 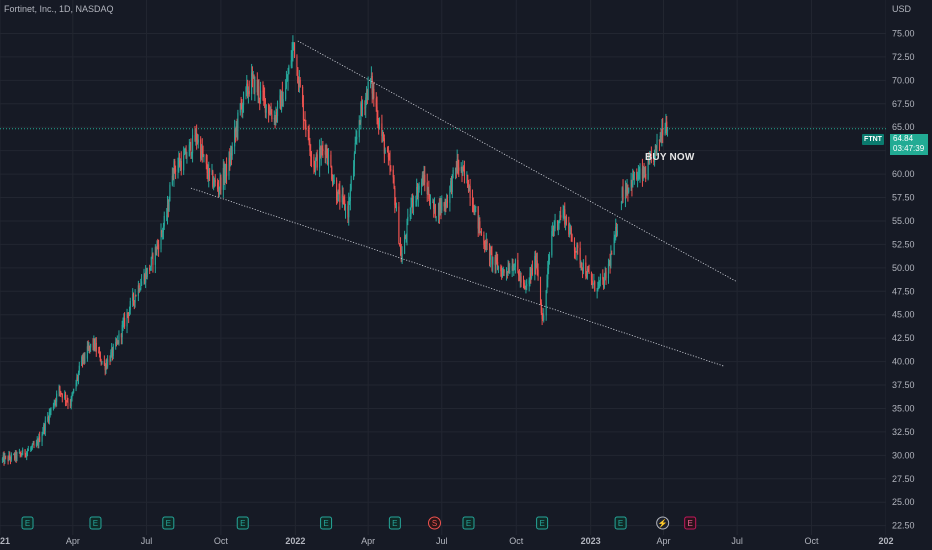 What do you see at coordinates (903, 385) in the screenshot?
I see `price-tick-label: 37.50` at bounding box center [903, 385].